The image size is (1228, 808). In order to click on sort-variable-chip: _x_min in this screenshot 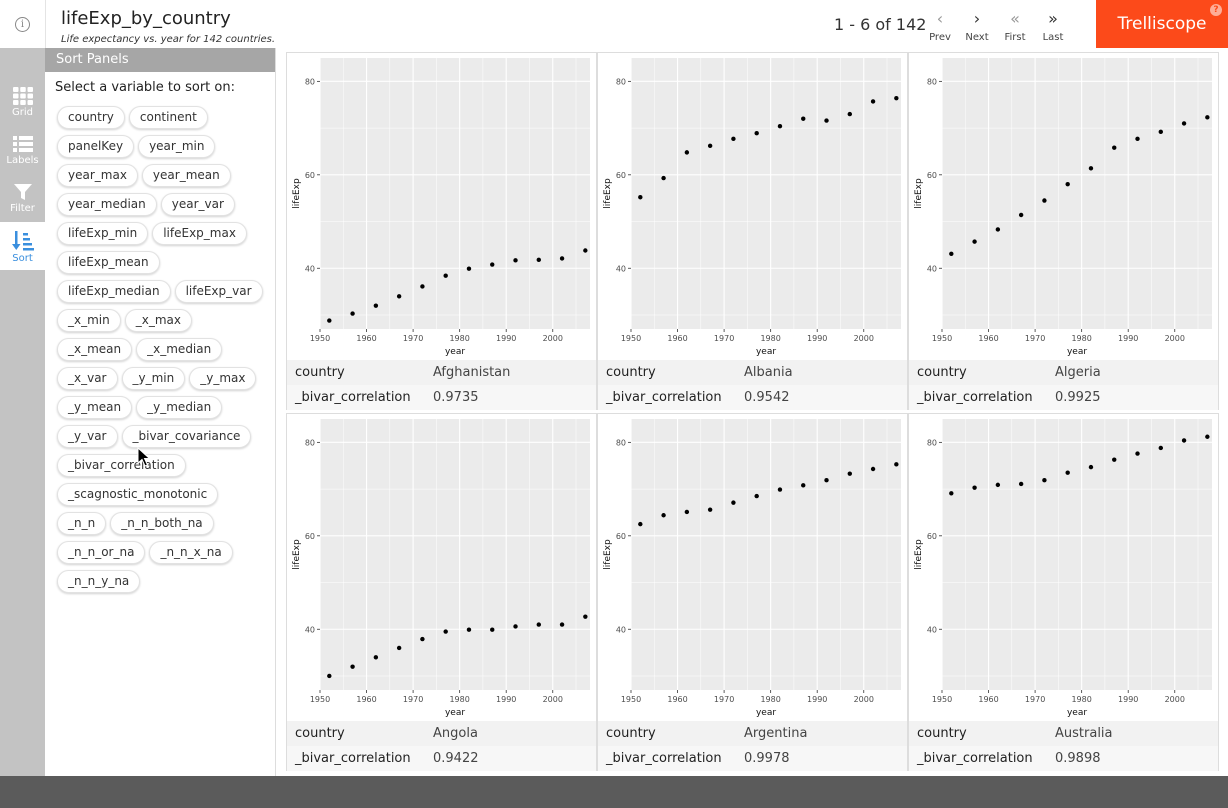, I will do `click(89, 320)`.